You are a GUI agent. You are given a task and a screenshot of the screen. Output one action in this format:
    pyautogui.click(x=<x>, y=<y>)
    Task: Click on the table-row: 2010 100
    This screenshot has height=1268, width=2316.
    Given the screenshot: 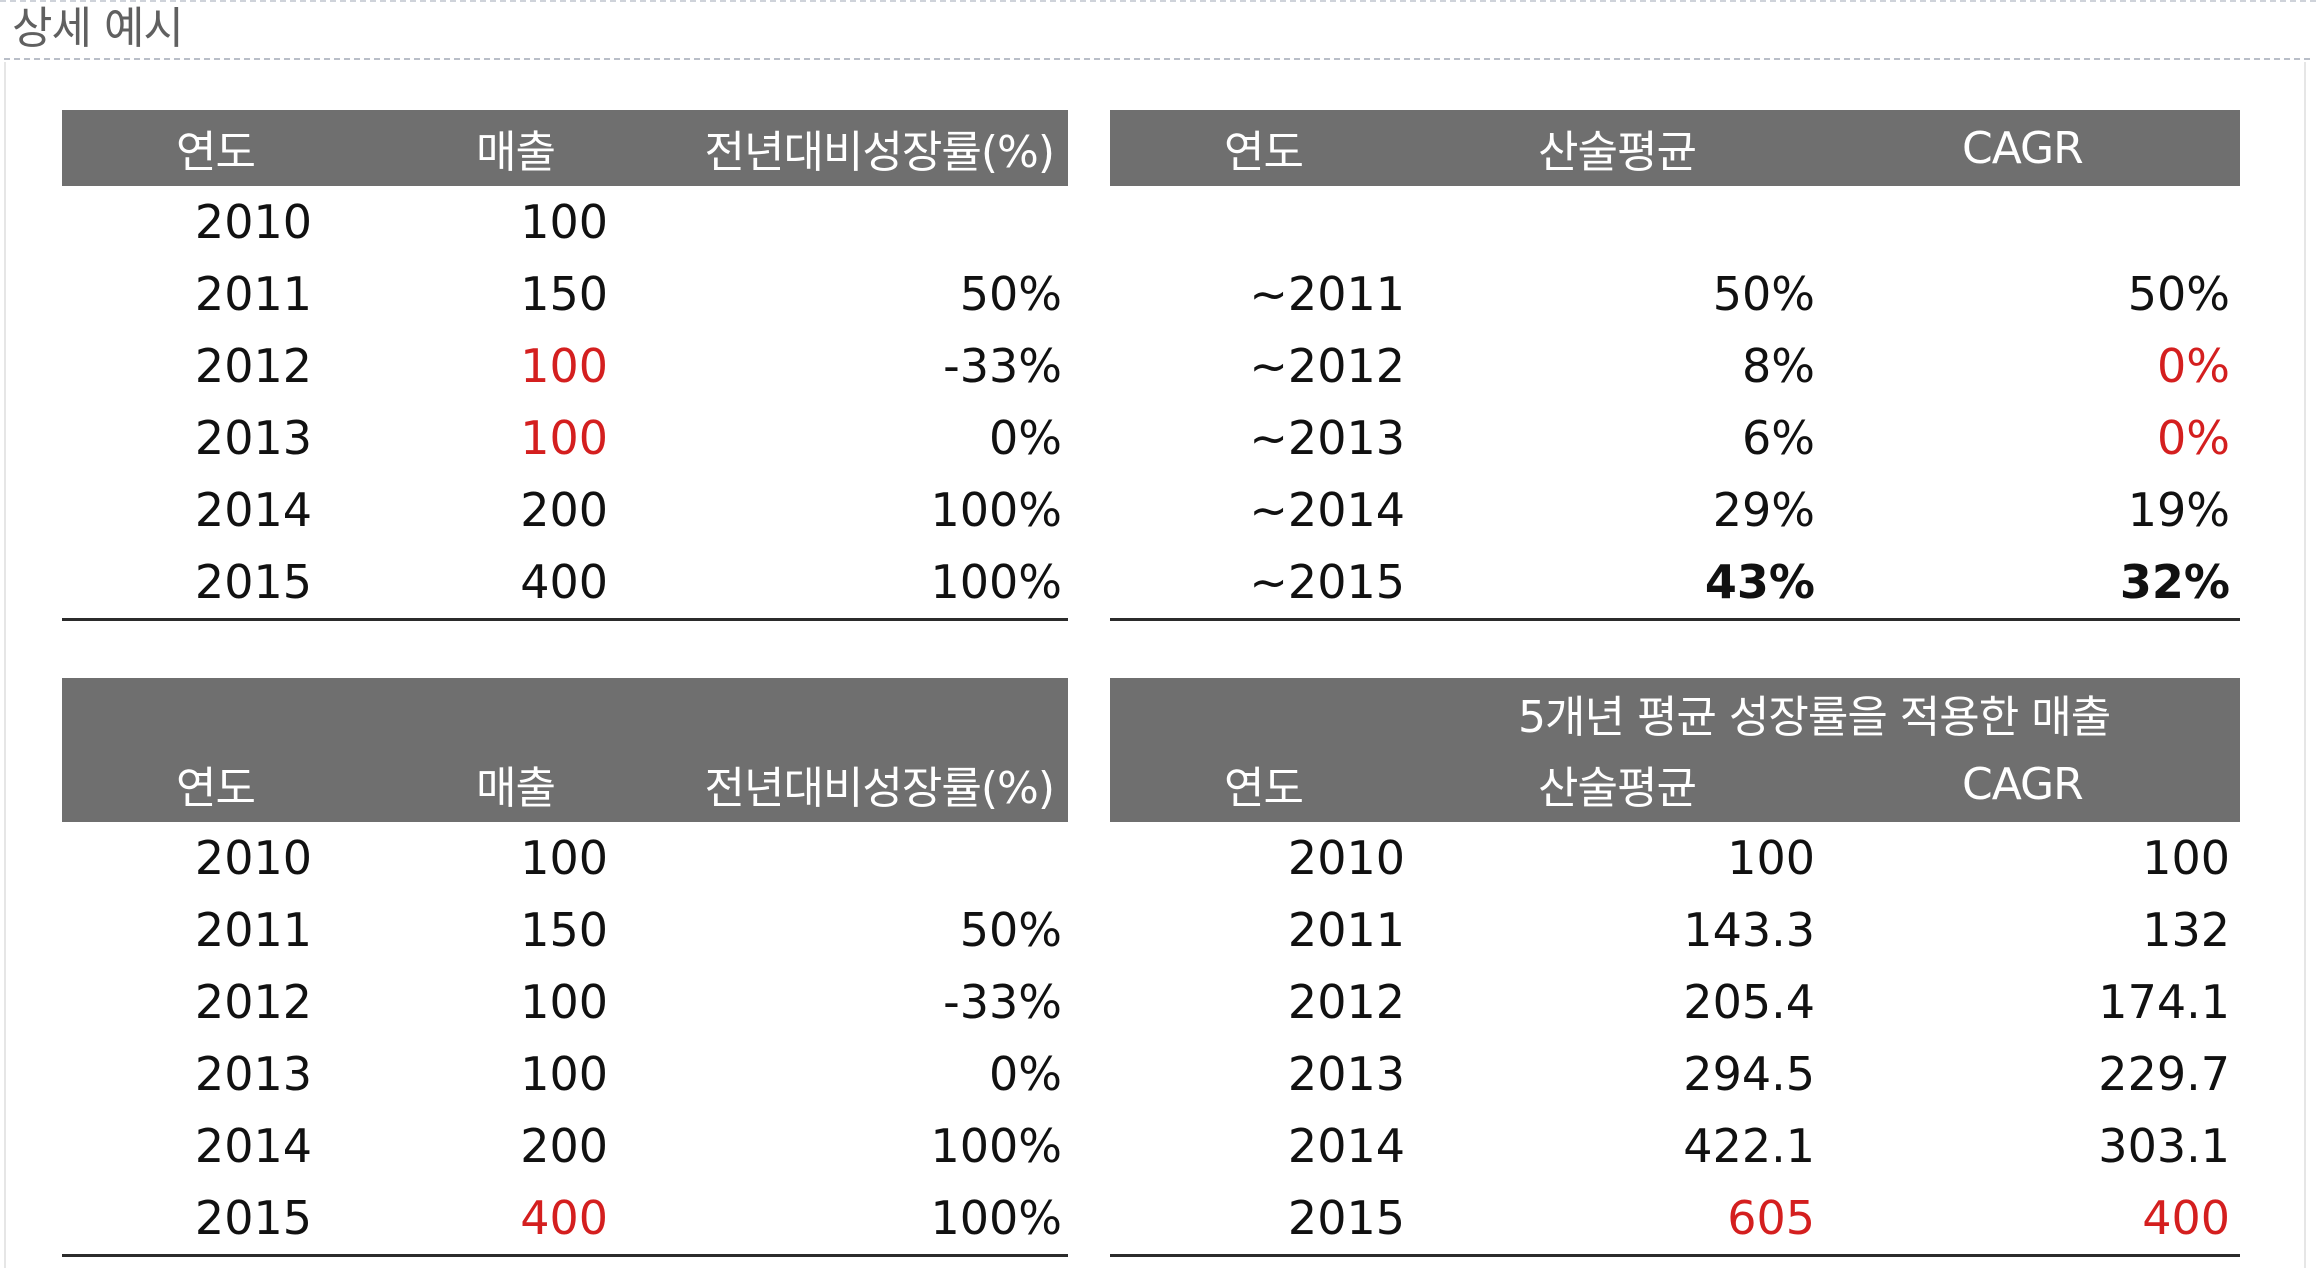 What is the action you would take?
    pyautogui.click(x=565, y=858)
    